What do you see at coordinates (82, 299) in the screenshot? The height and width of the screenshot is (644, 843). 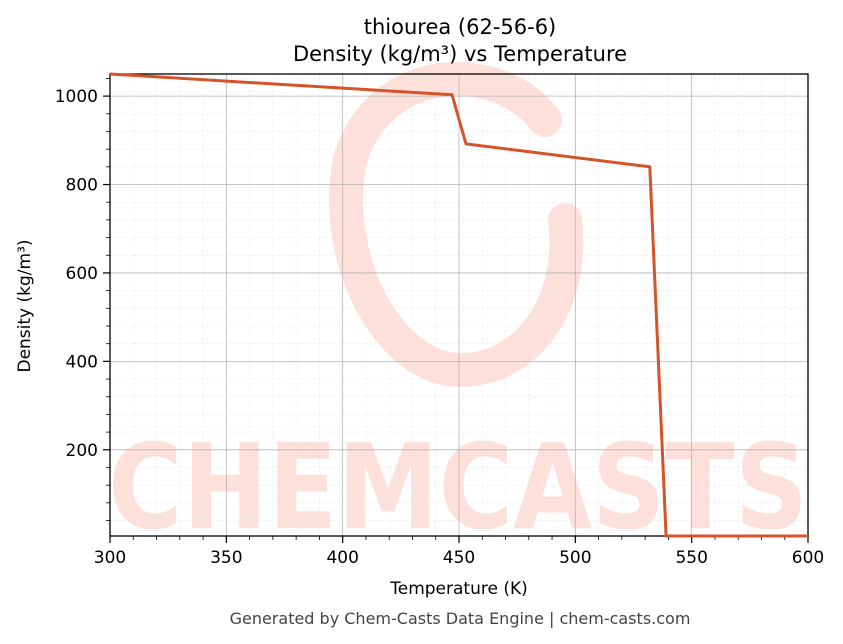 I see `y-axis-ticks: 200 400 600 800 1000` at bounding box center [82, 299].